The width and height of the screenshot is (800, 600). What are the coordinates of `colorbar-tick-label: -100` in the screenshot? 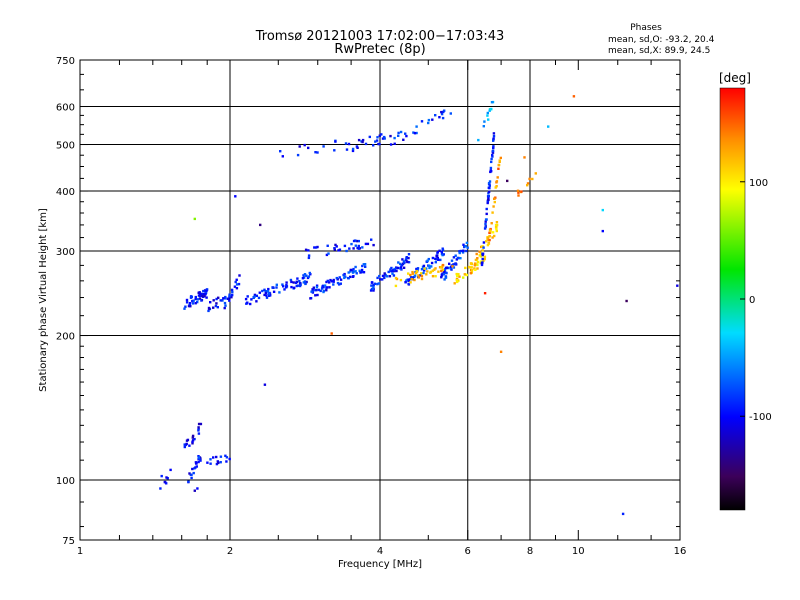 It's located at (760, 417).